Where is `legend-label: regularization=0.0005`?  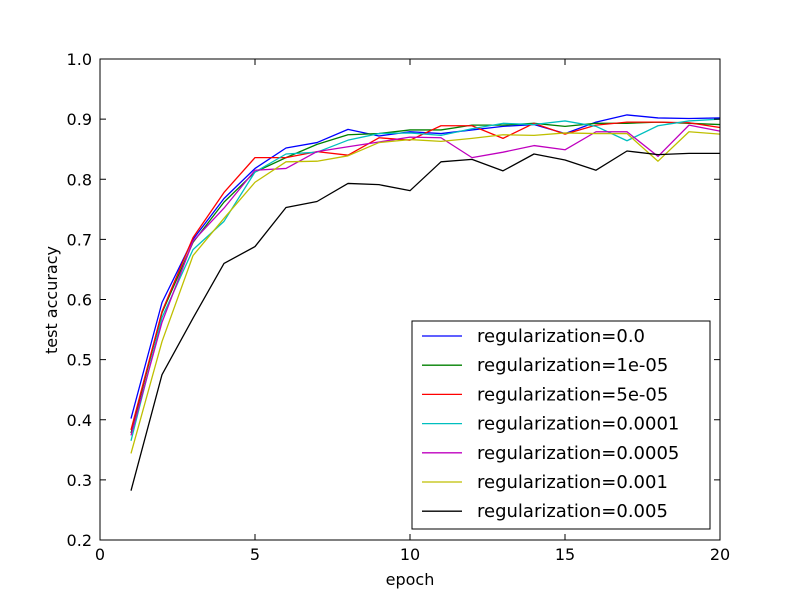
legend-label: regularization=0.0005 is located at coordinates (578, 453).